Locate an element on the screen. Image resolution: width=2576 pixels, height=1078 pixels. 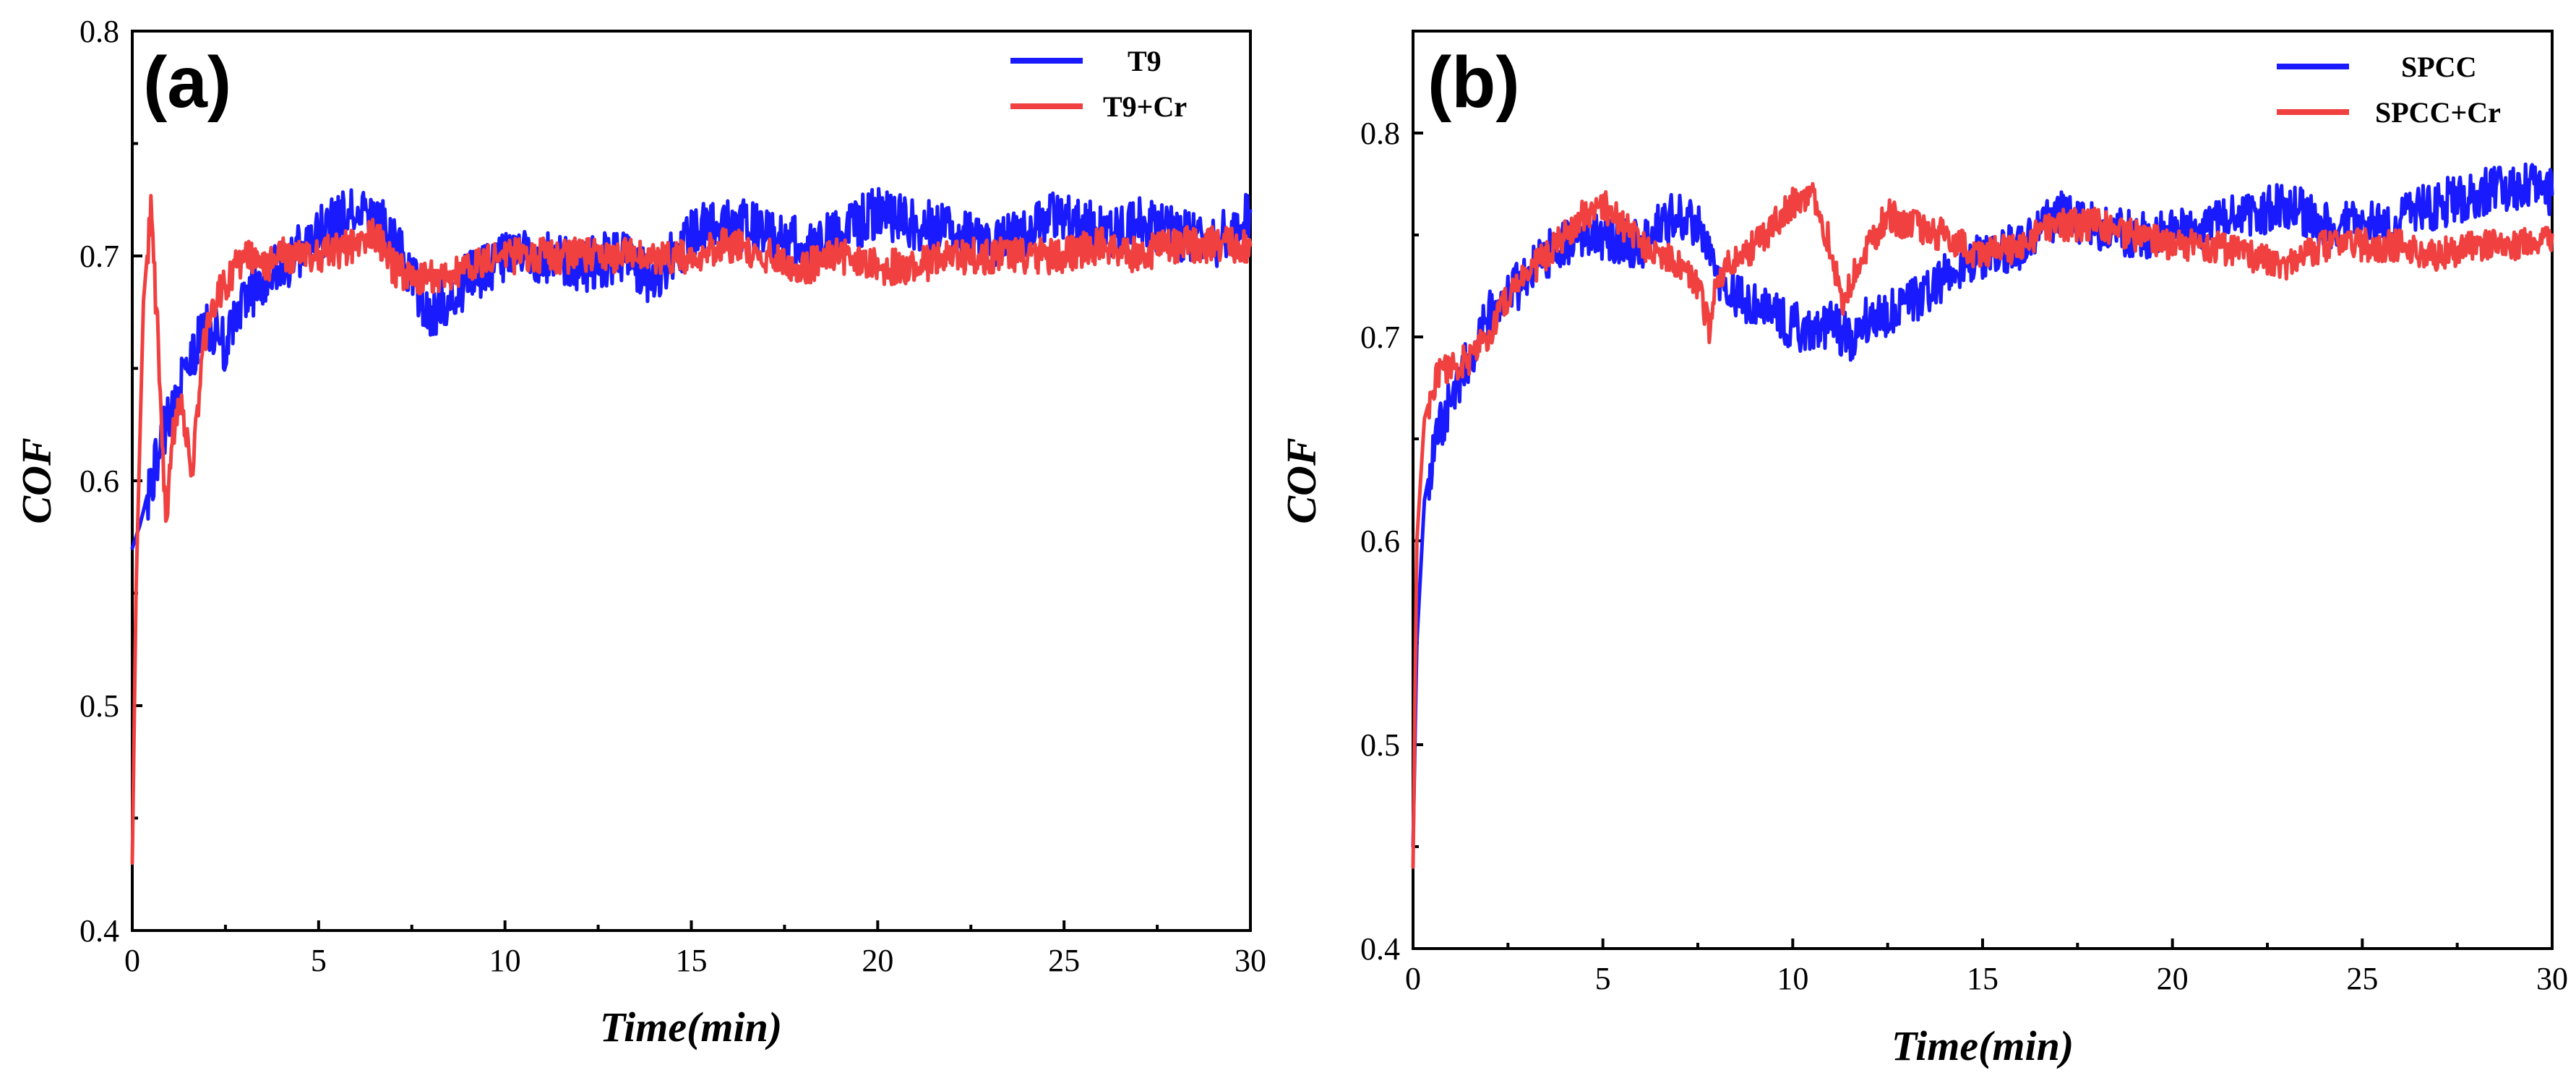
legend: SPCC SPCC+Cr is located at coordinates (2389, 90).